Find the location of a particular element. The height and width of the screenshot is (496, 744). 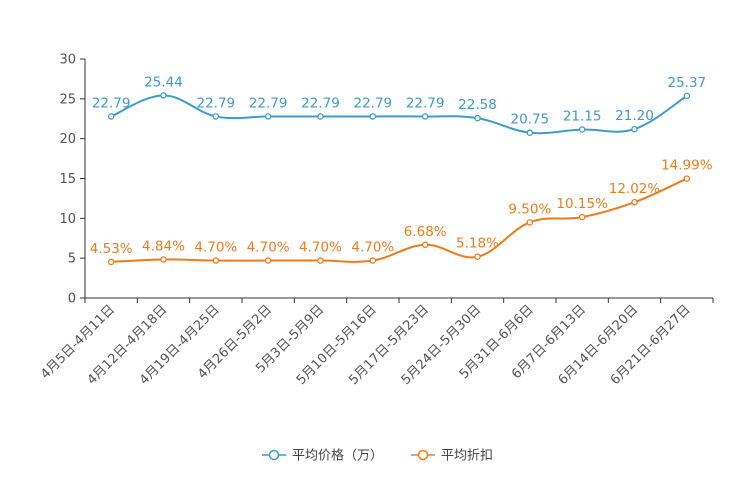

y-tick-label: 0 is located at coordinates (72, 299).